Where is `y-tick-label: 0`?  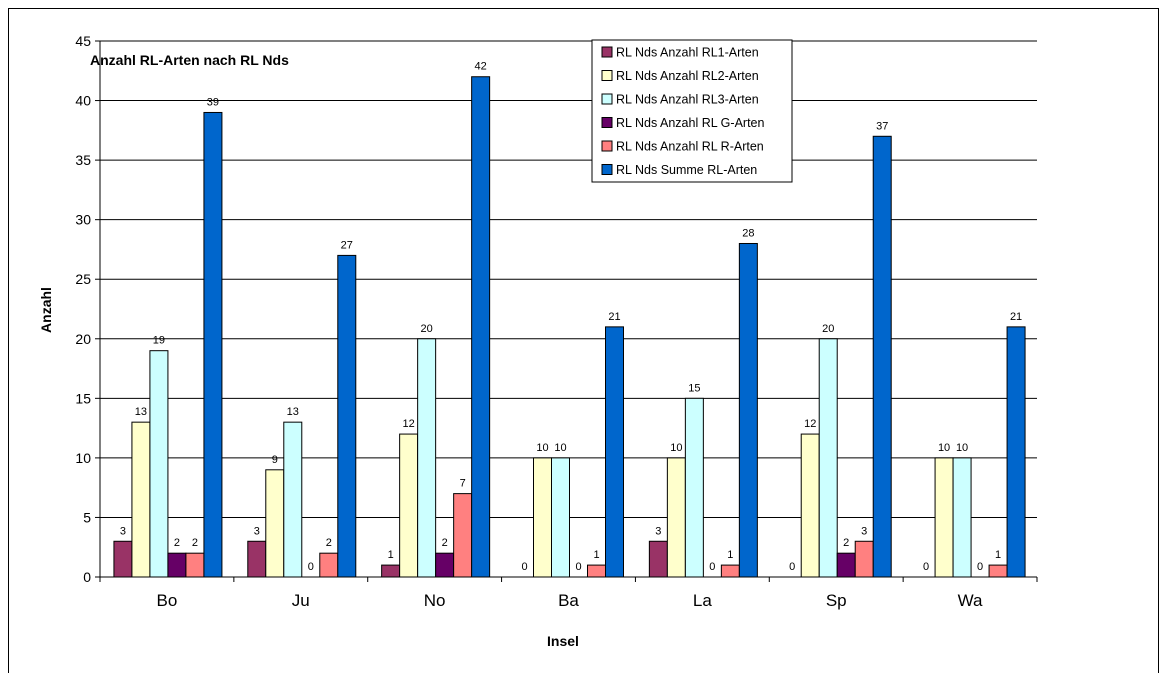 y-tick-label: 0 is located at coordinates (87, 577).